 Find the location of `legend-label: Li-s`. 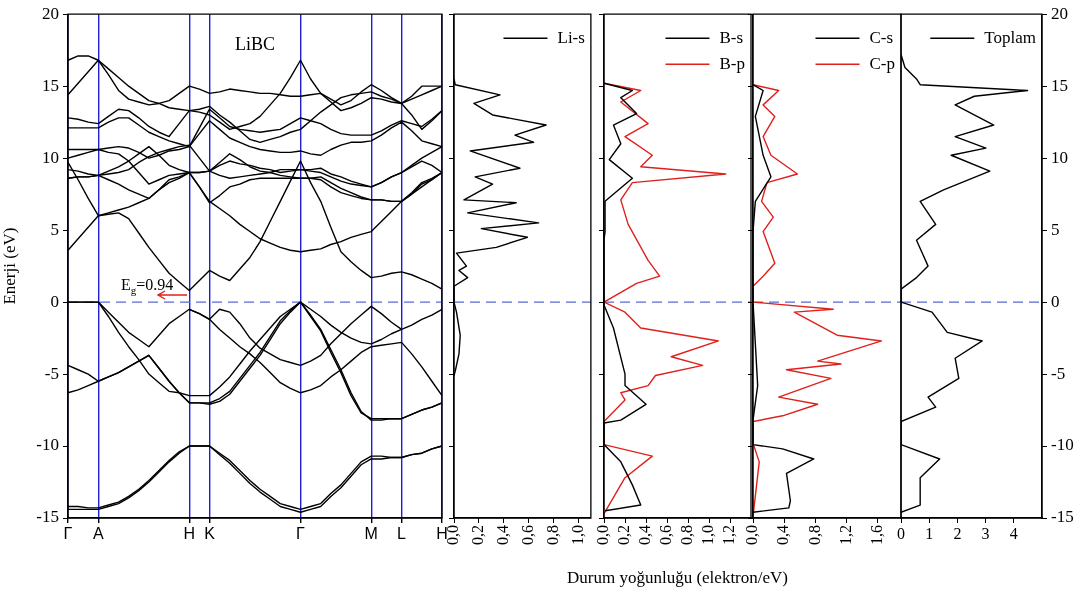

legend-label: Li-s is located at coordinates (571, 37).